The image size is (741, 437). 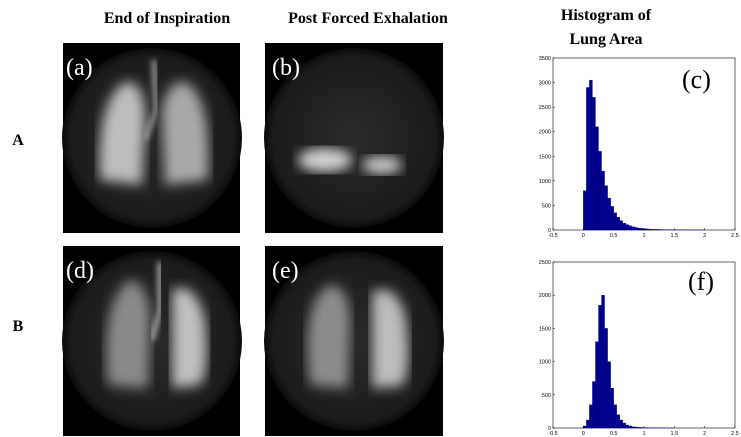 What do you see at coordinates (152, 341) in the screenshot?
I see `image-panel: (d)` at bounding box center [152, 341].